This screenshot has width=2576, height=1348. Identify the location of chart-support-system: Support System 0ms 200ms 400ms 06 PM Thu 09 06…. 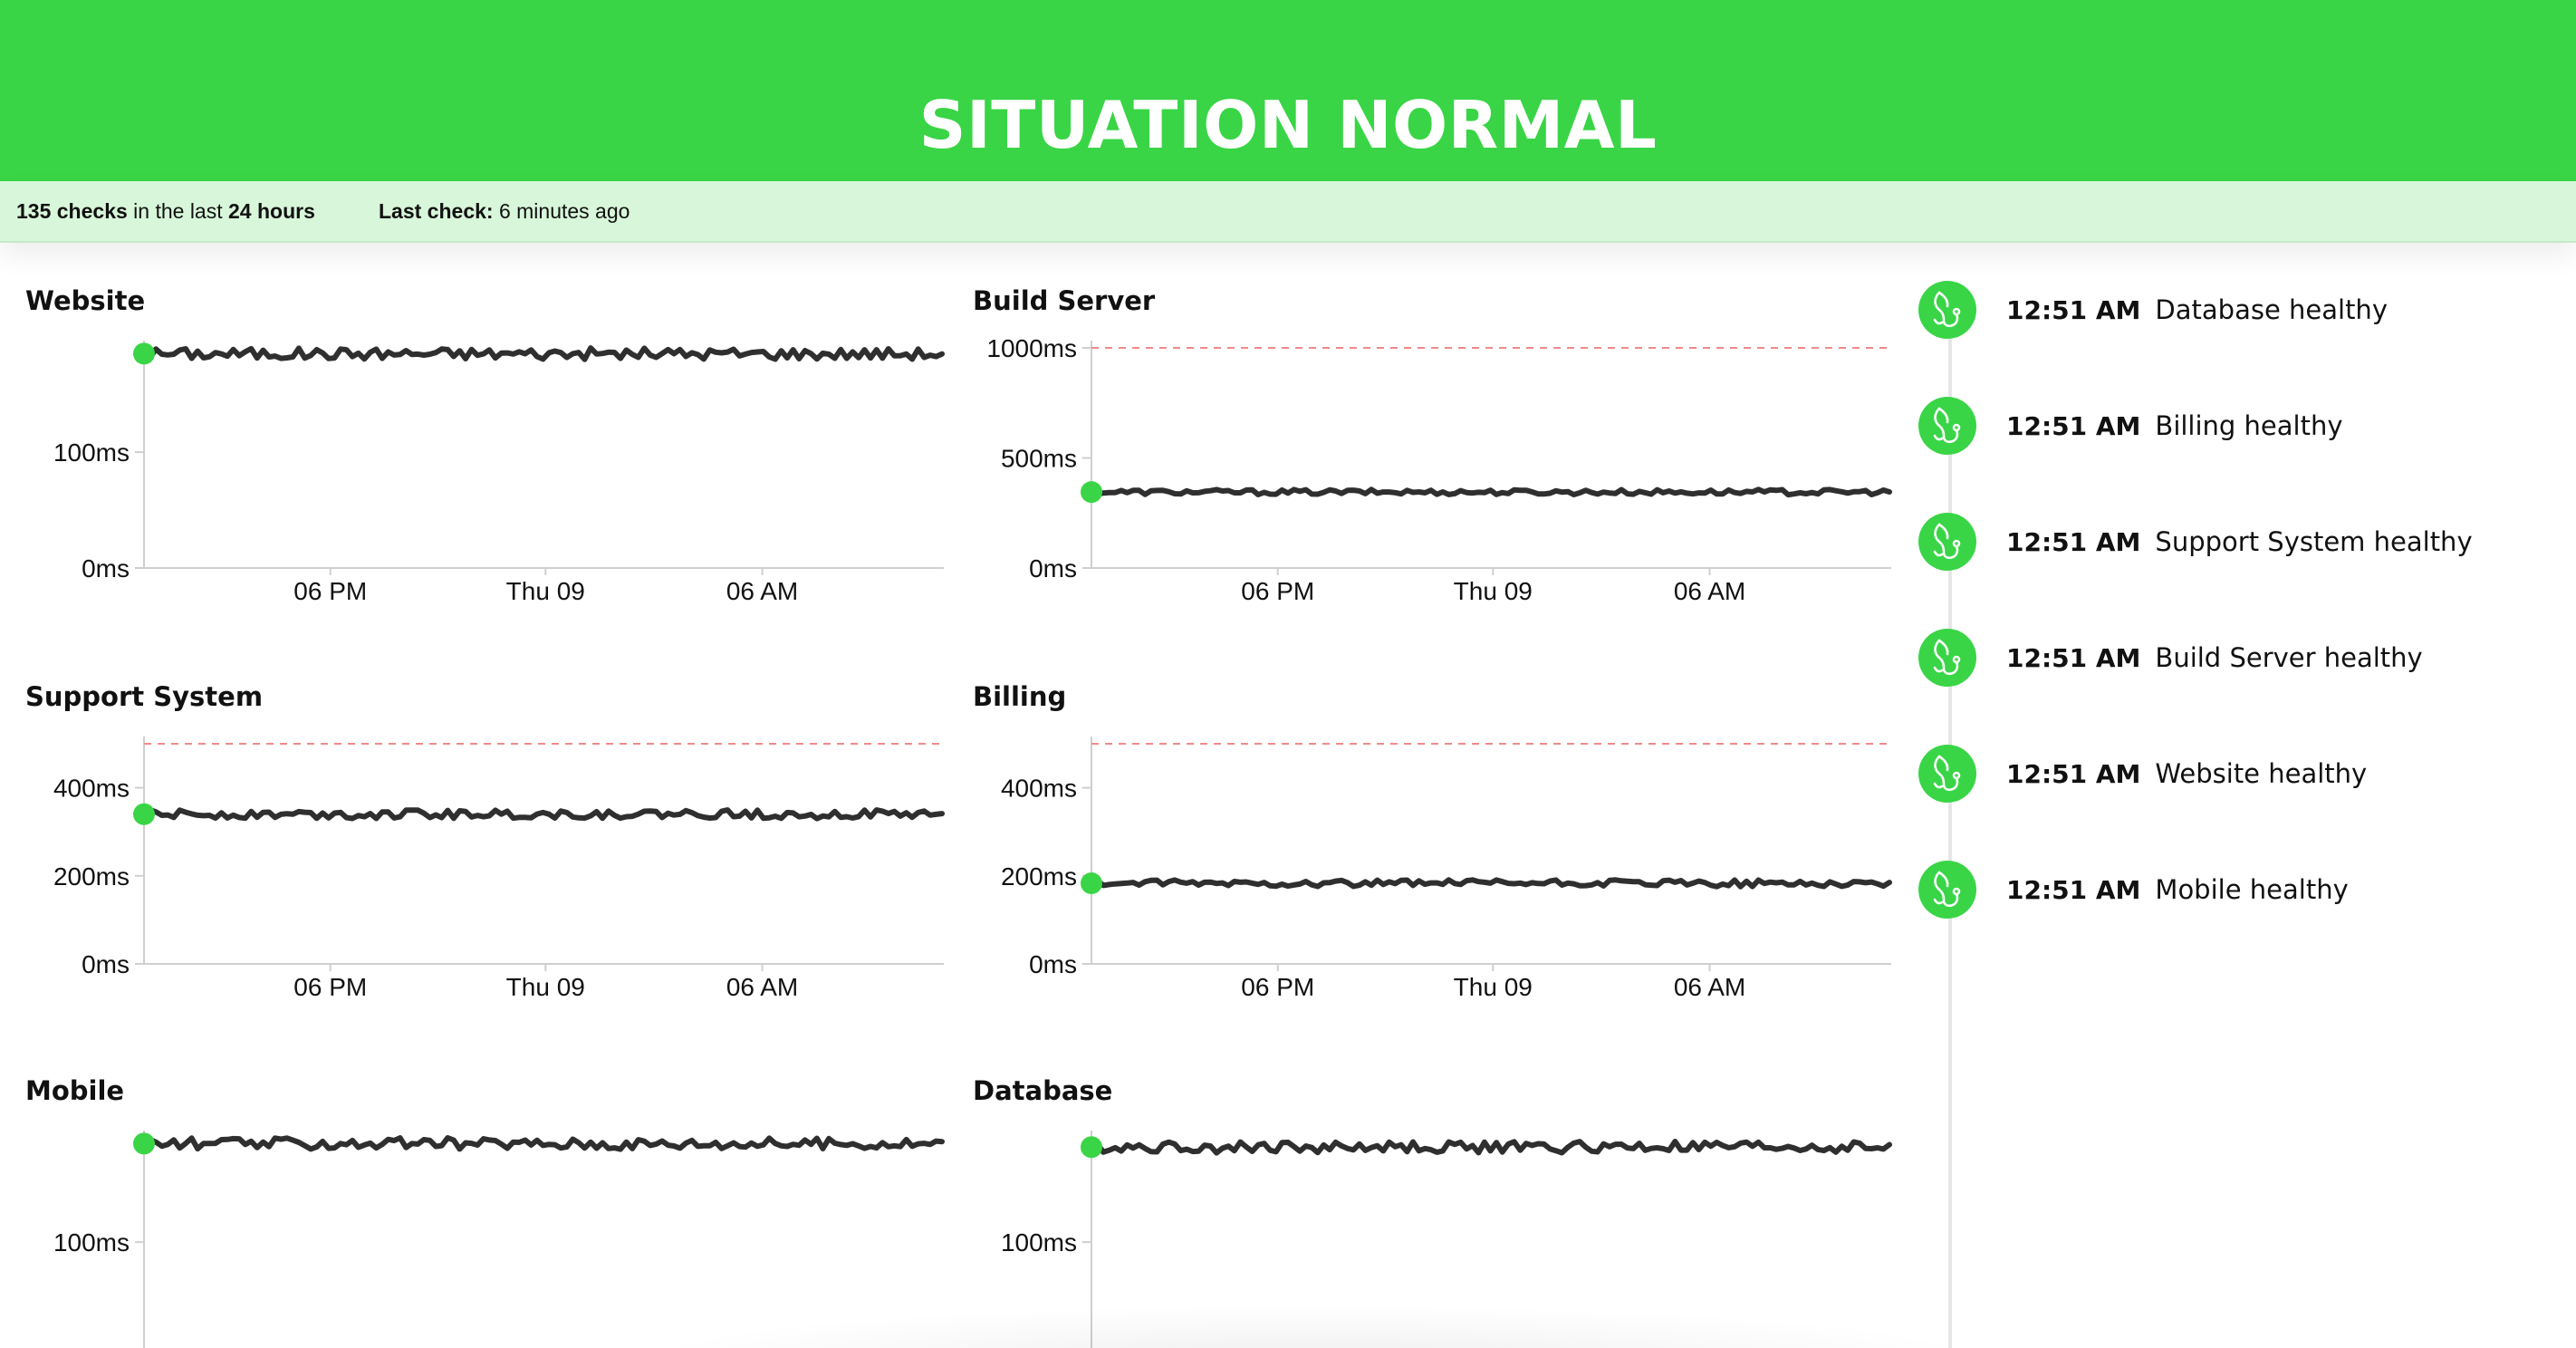
(485, 841).